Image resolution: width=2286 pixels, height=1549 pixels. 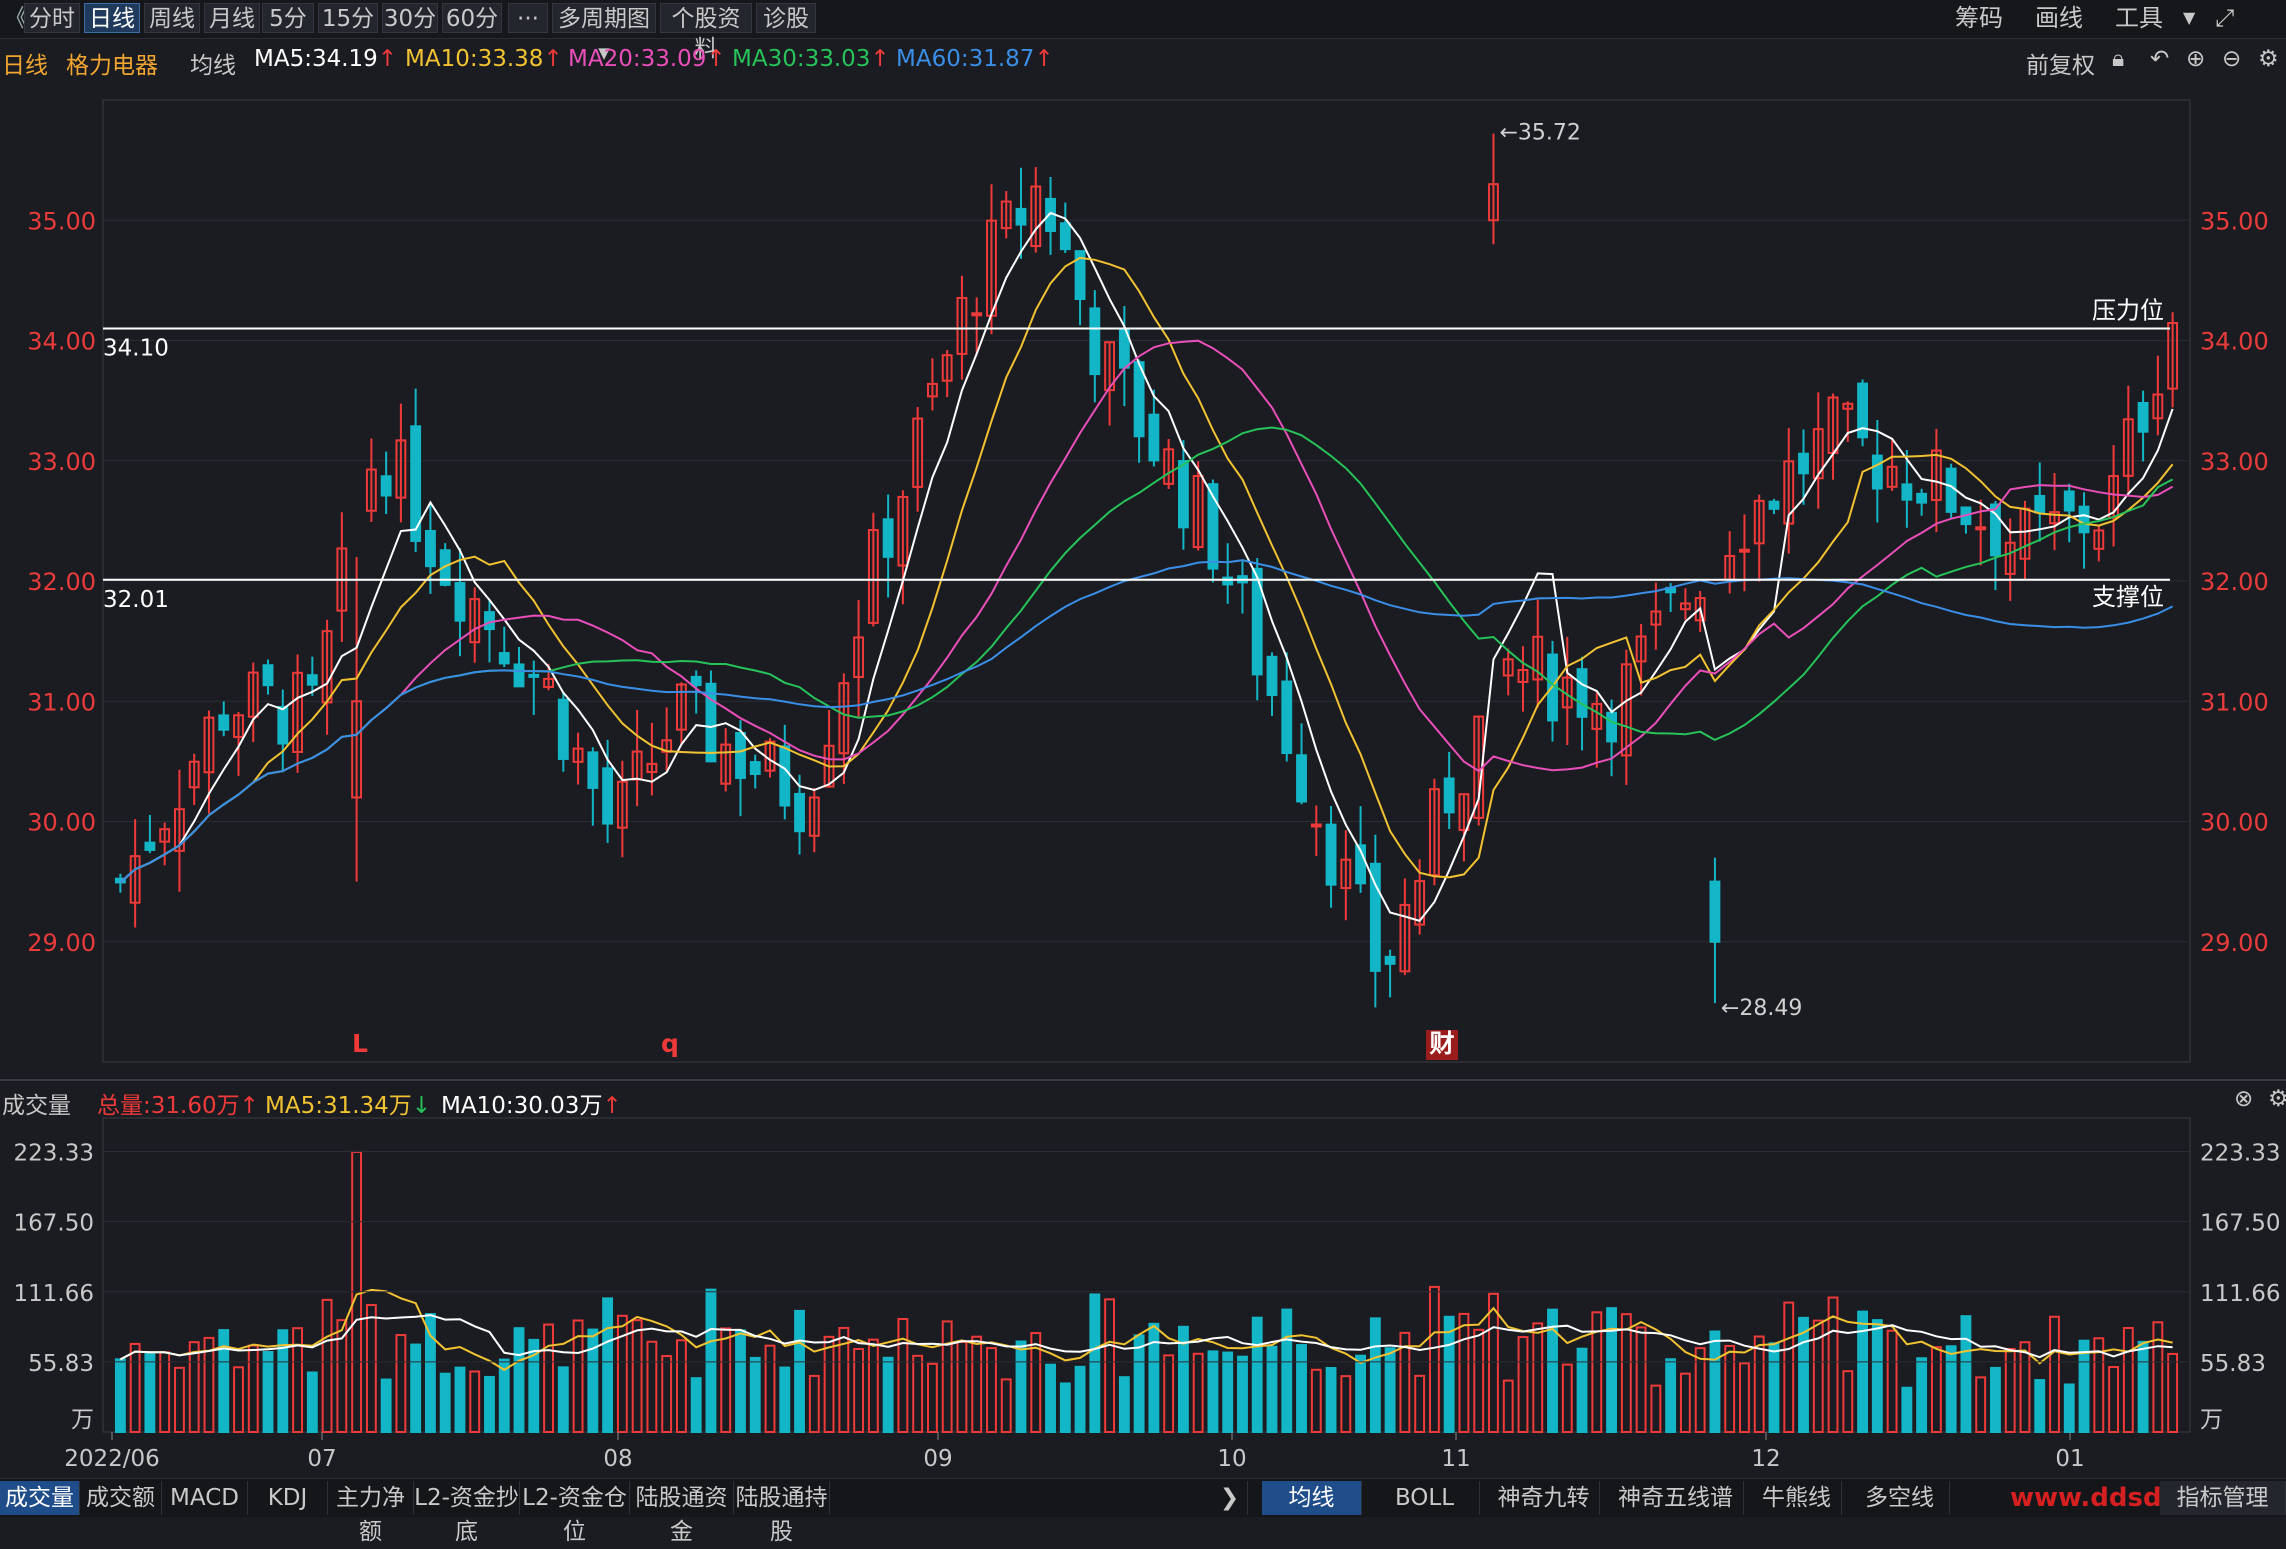 I want to click on x-tick-label: 12, so click(x=1765, y=1459).